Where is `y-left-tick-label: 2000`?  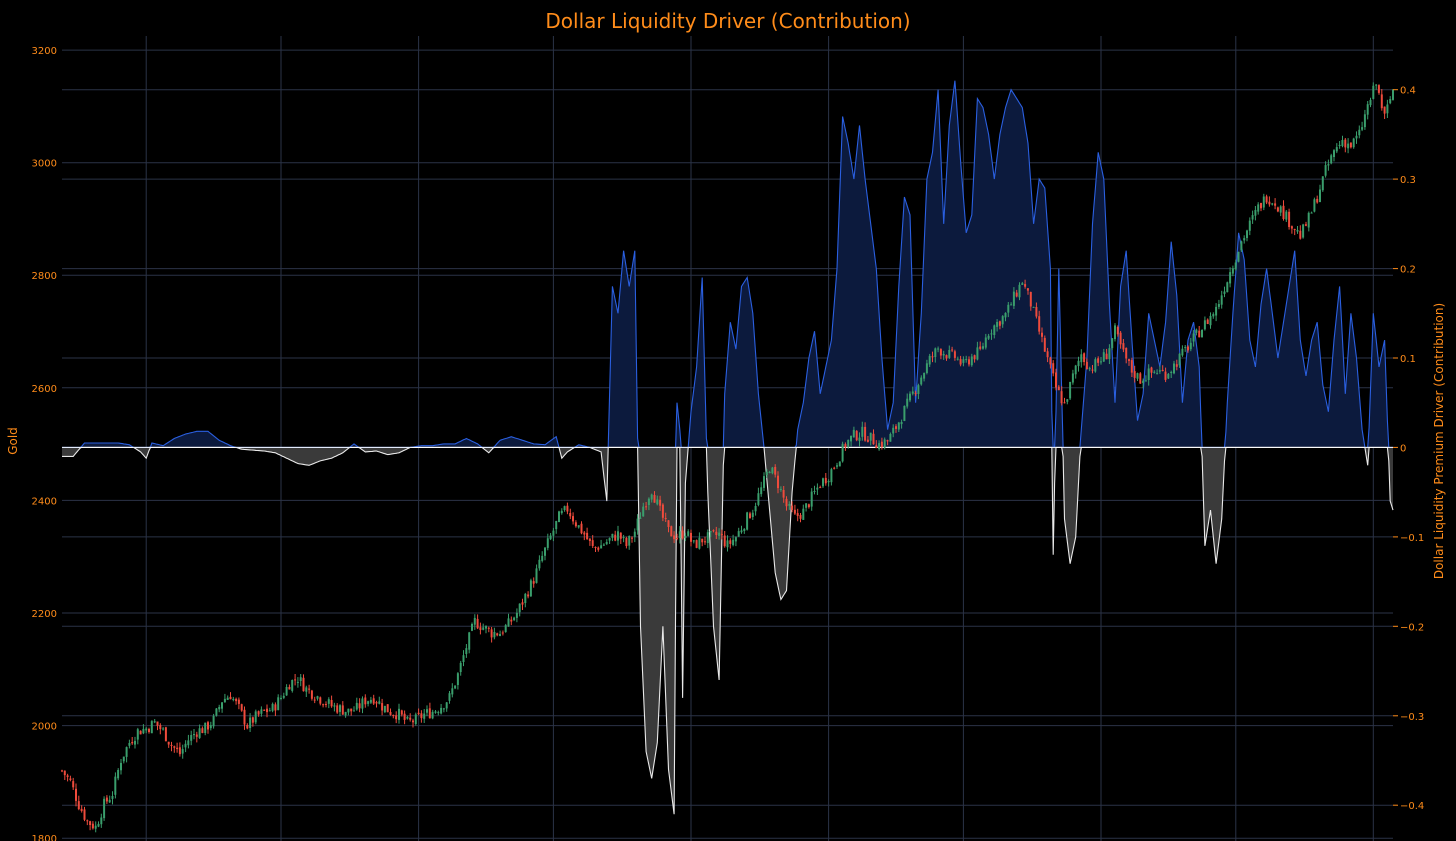 y-left-tick-label: 2000 is located at coordinates (44, 727).